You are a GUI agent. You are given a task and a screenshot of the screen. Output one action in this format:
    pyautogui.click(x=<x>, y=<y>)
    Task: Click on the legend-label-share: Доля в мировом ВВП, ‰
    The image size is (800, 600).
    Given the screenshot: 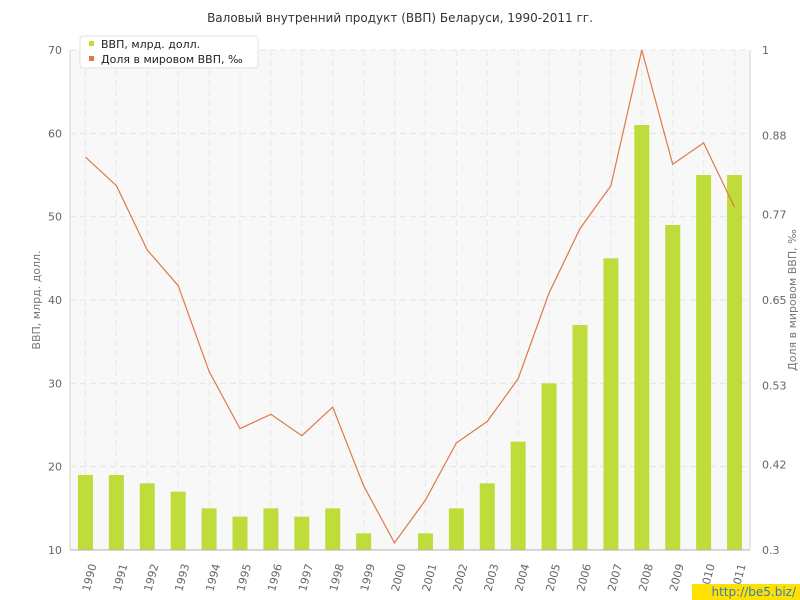 What is the action you would take?
    pyautogui.click(x=172, y=59)
    